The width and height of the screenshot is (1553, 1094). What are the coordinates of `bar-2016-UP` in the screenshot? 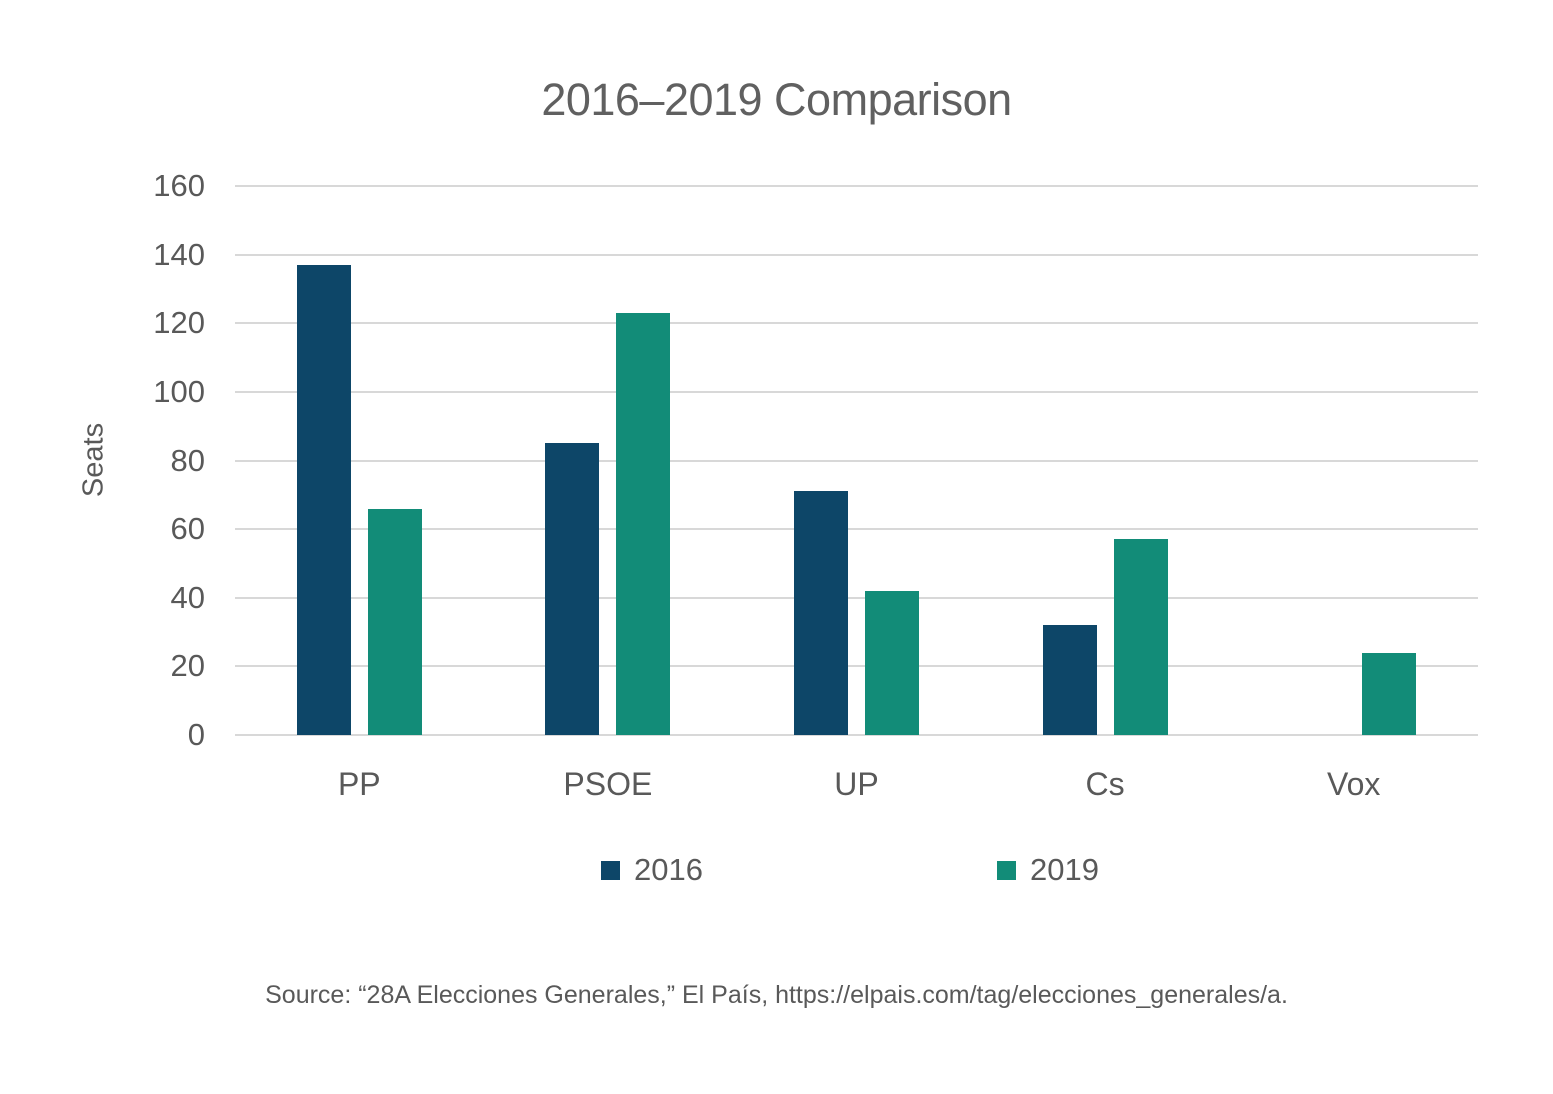 It's located at (821, 613).